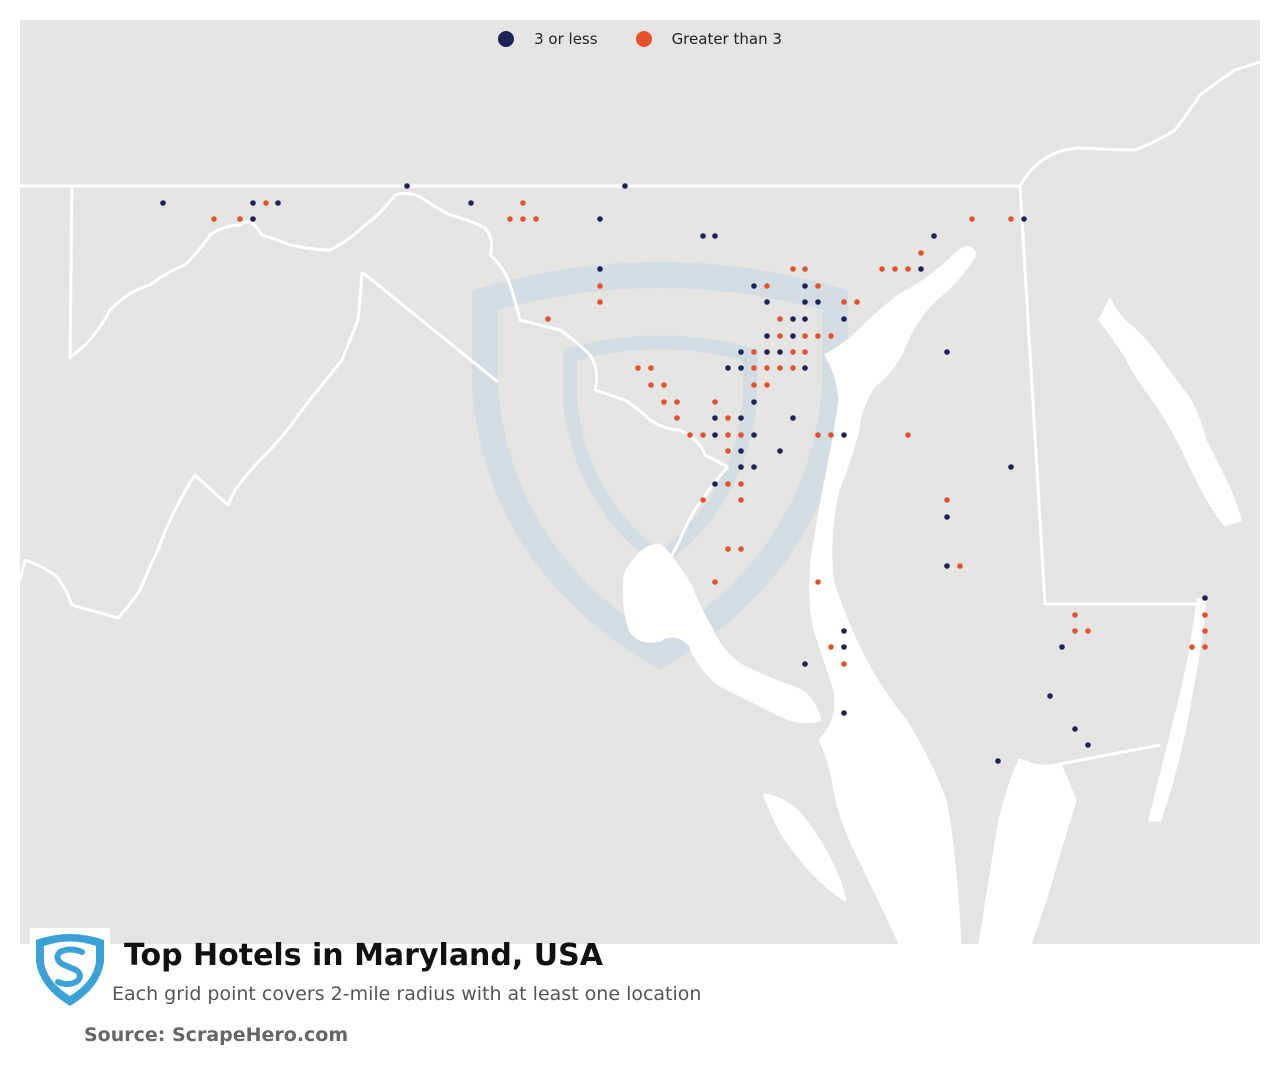 This screenshot has height=1069, width=1280. I want to click on legend-label-high: Greater than 3, so click(726, 39).